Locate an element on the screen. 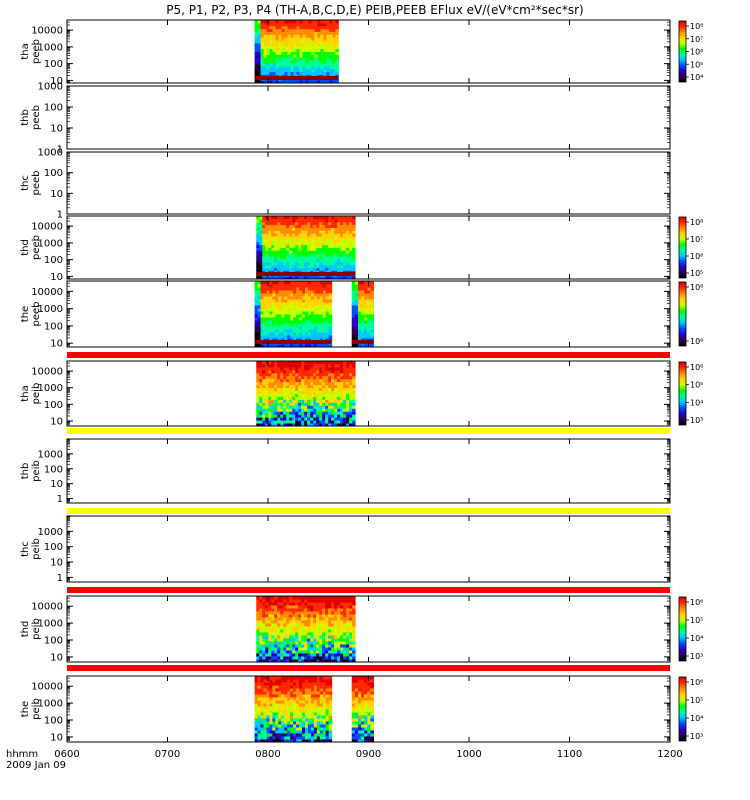  x-tick-label: 0700 is located at coordinates (167, 754).